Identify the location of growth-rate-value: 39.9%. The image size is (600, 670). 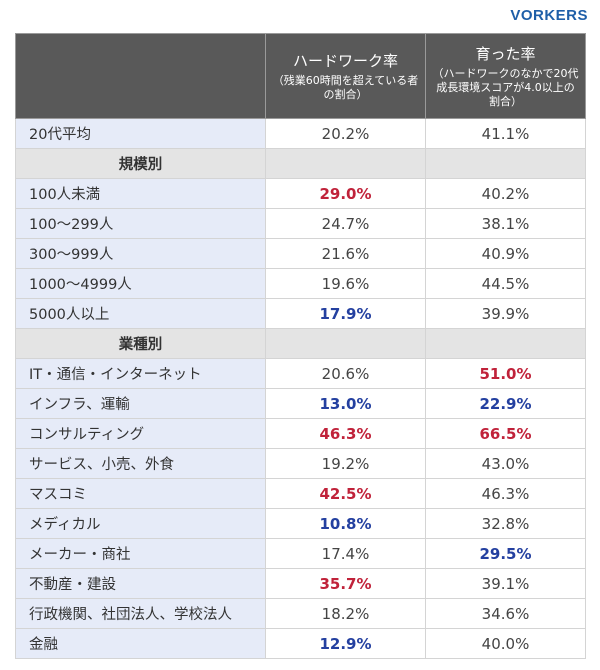
(505, 313).